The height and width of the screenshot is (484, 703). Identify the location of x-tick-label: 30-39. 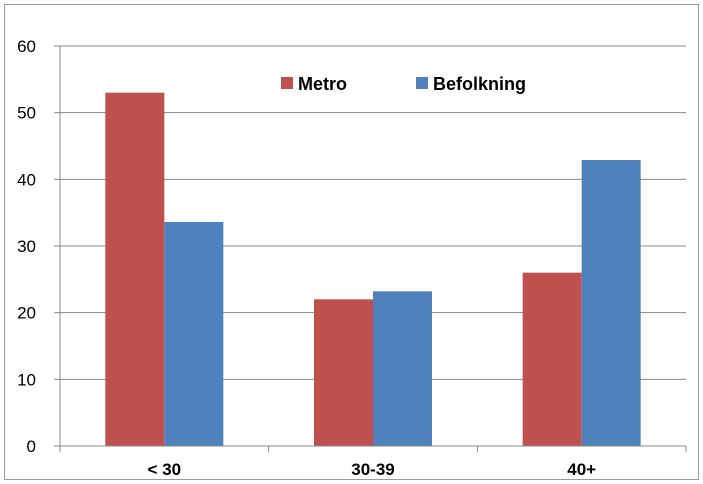
(372, 469).